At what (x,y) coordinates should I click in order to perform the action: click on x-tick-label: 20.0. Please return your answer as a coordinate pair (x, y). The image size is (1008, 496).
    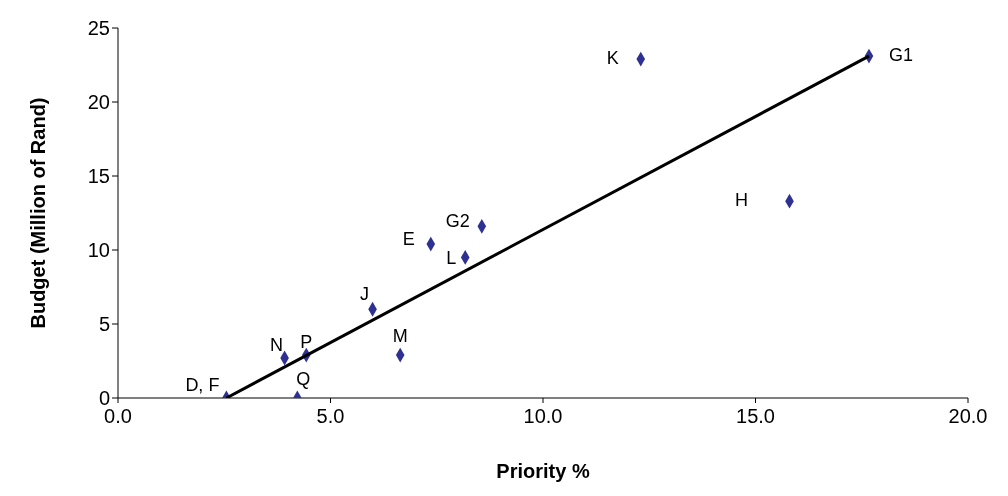
    Looking at the image, I should click on (968, 416).